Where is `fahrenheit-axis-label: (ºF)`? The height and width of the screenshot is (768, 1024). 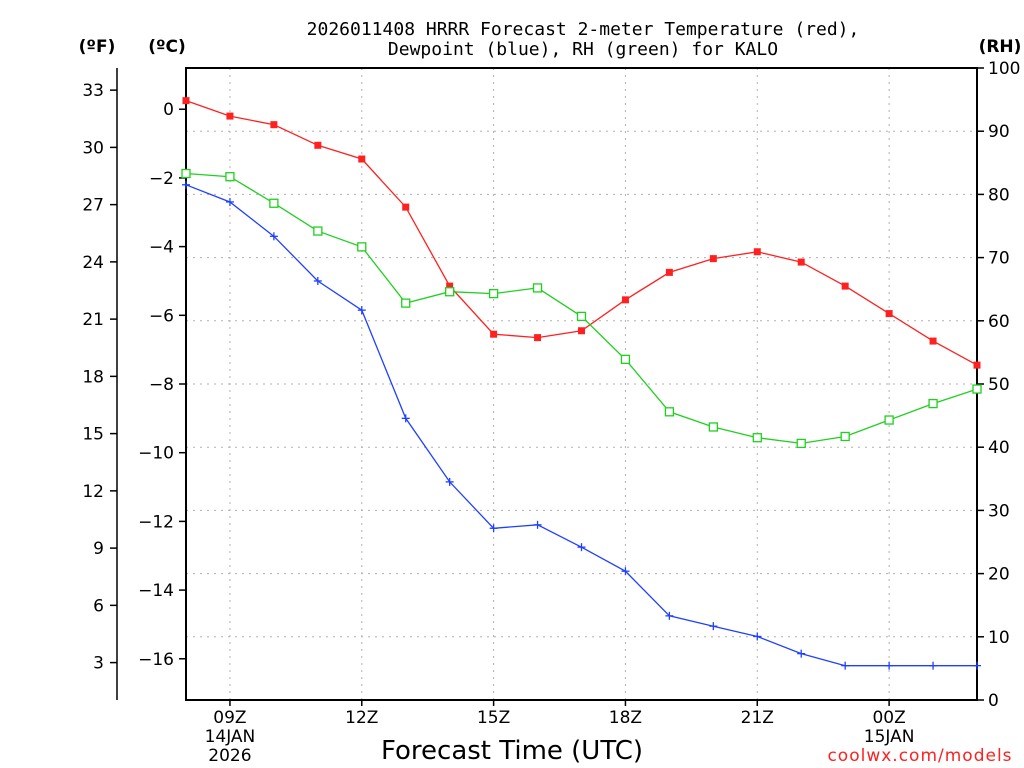
fahrenheit-axis-label: (ºF) is located at coordinates (97, 47).